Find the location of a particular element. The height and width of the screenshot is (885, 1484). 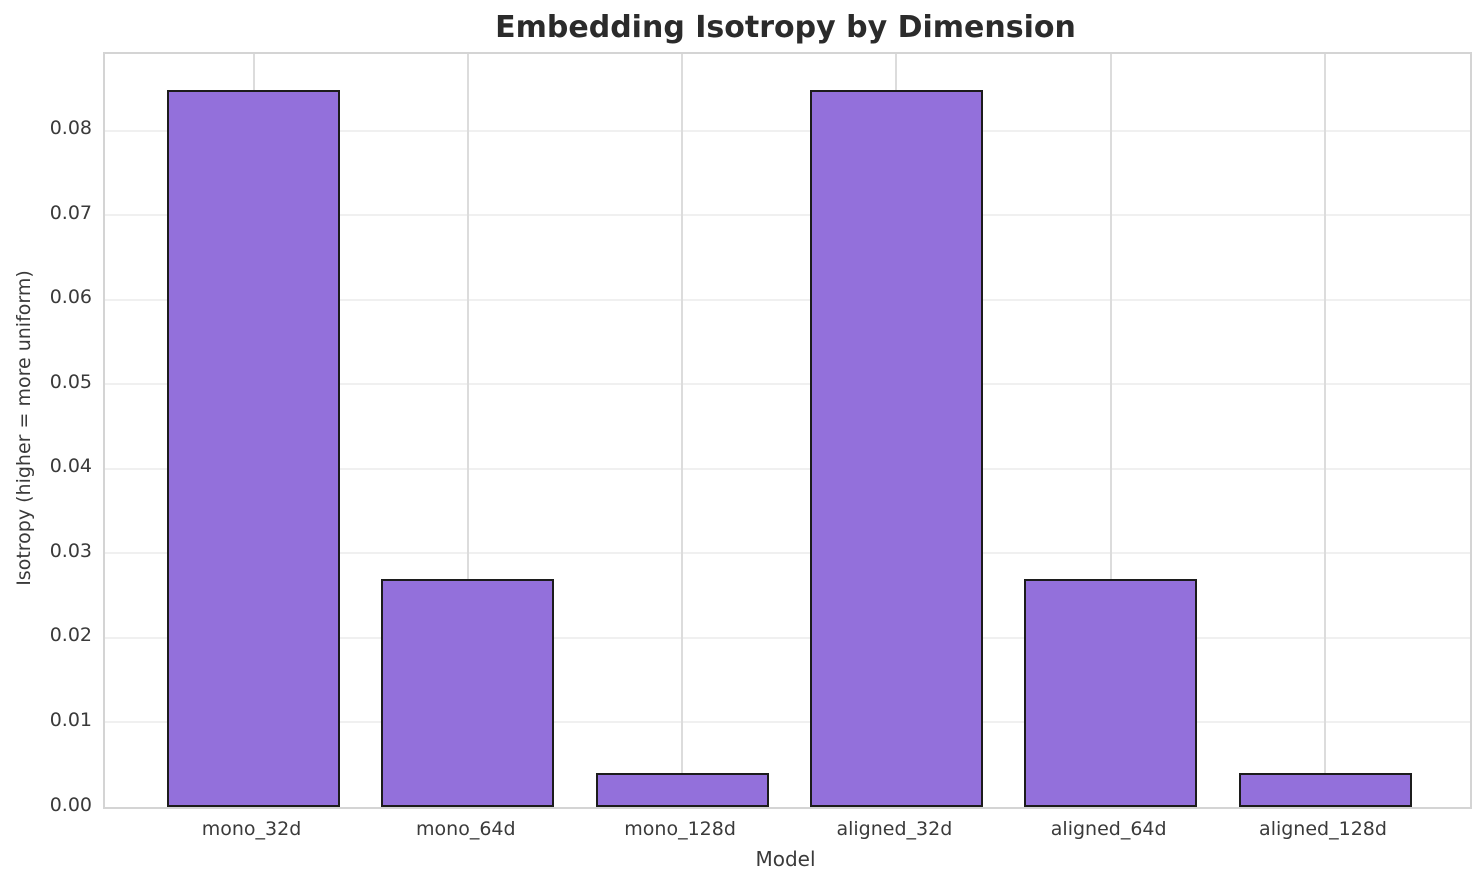

bar-aligned_64d is located at coordinates (1111, 693).